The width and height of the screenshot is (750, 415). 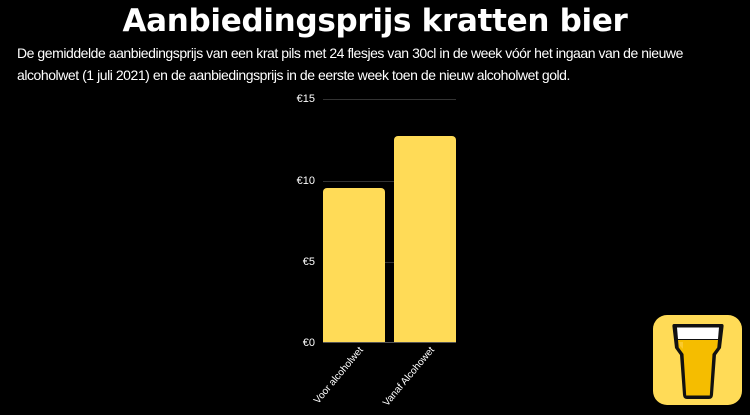 What do you see at coordinates (409, 376) in the screenshot?
I see `x-label-vanaf-alcoholwet: Vanaf Alcohowet` at bounding box center [409, 376].